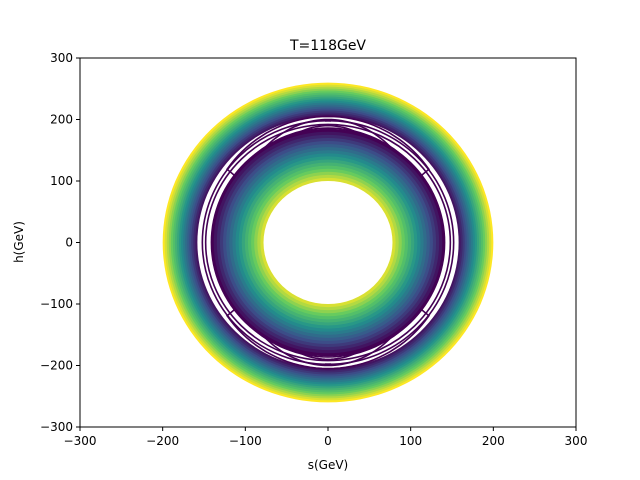 This screenshot has height=480, width=640. What do you see at coordinates (60, 242) in the screenshot?
I see `y-axis: −300 −200 −100 0 100 200 300` at bounding box center [60, 242].